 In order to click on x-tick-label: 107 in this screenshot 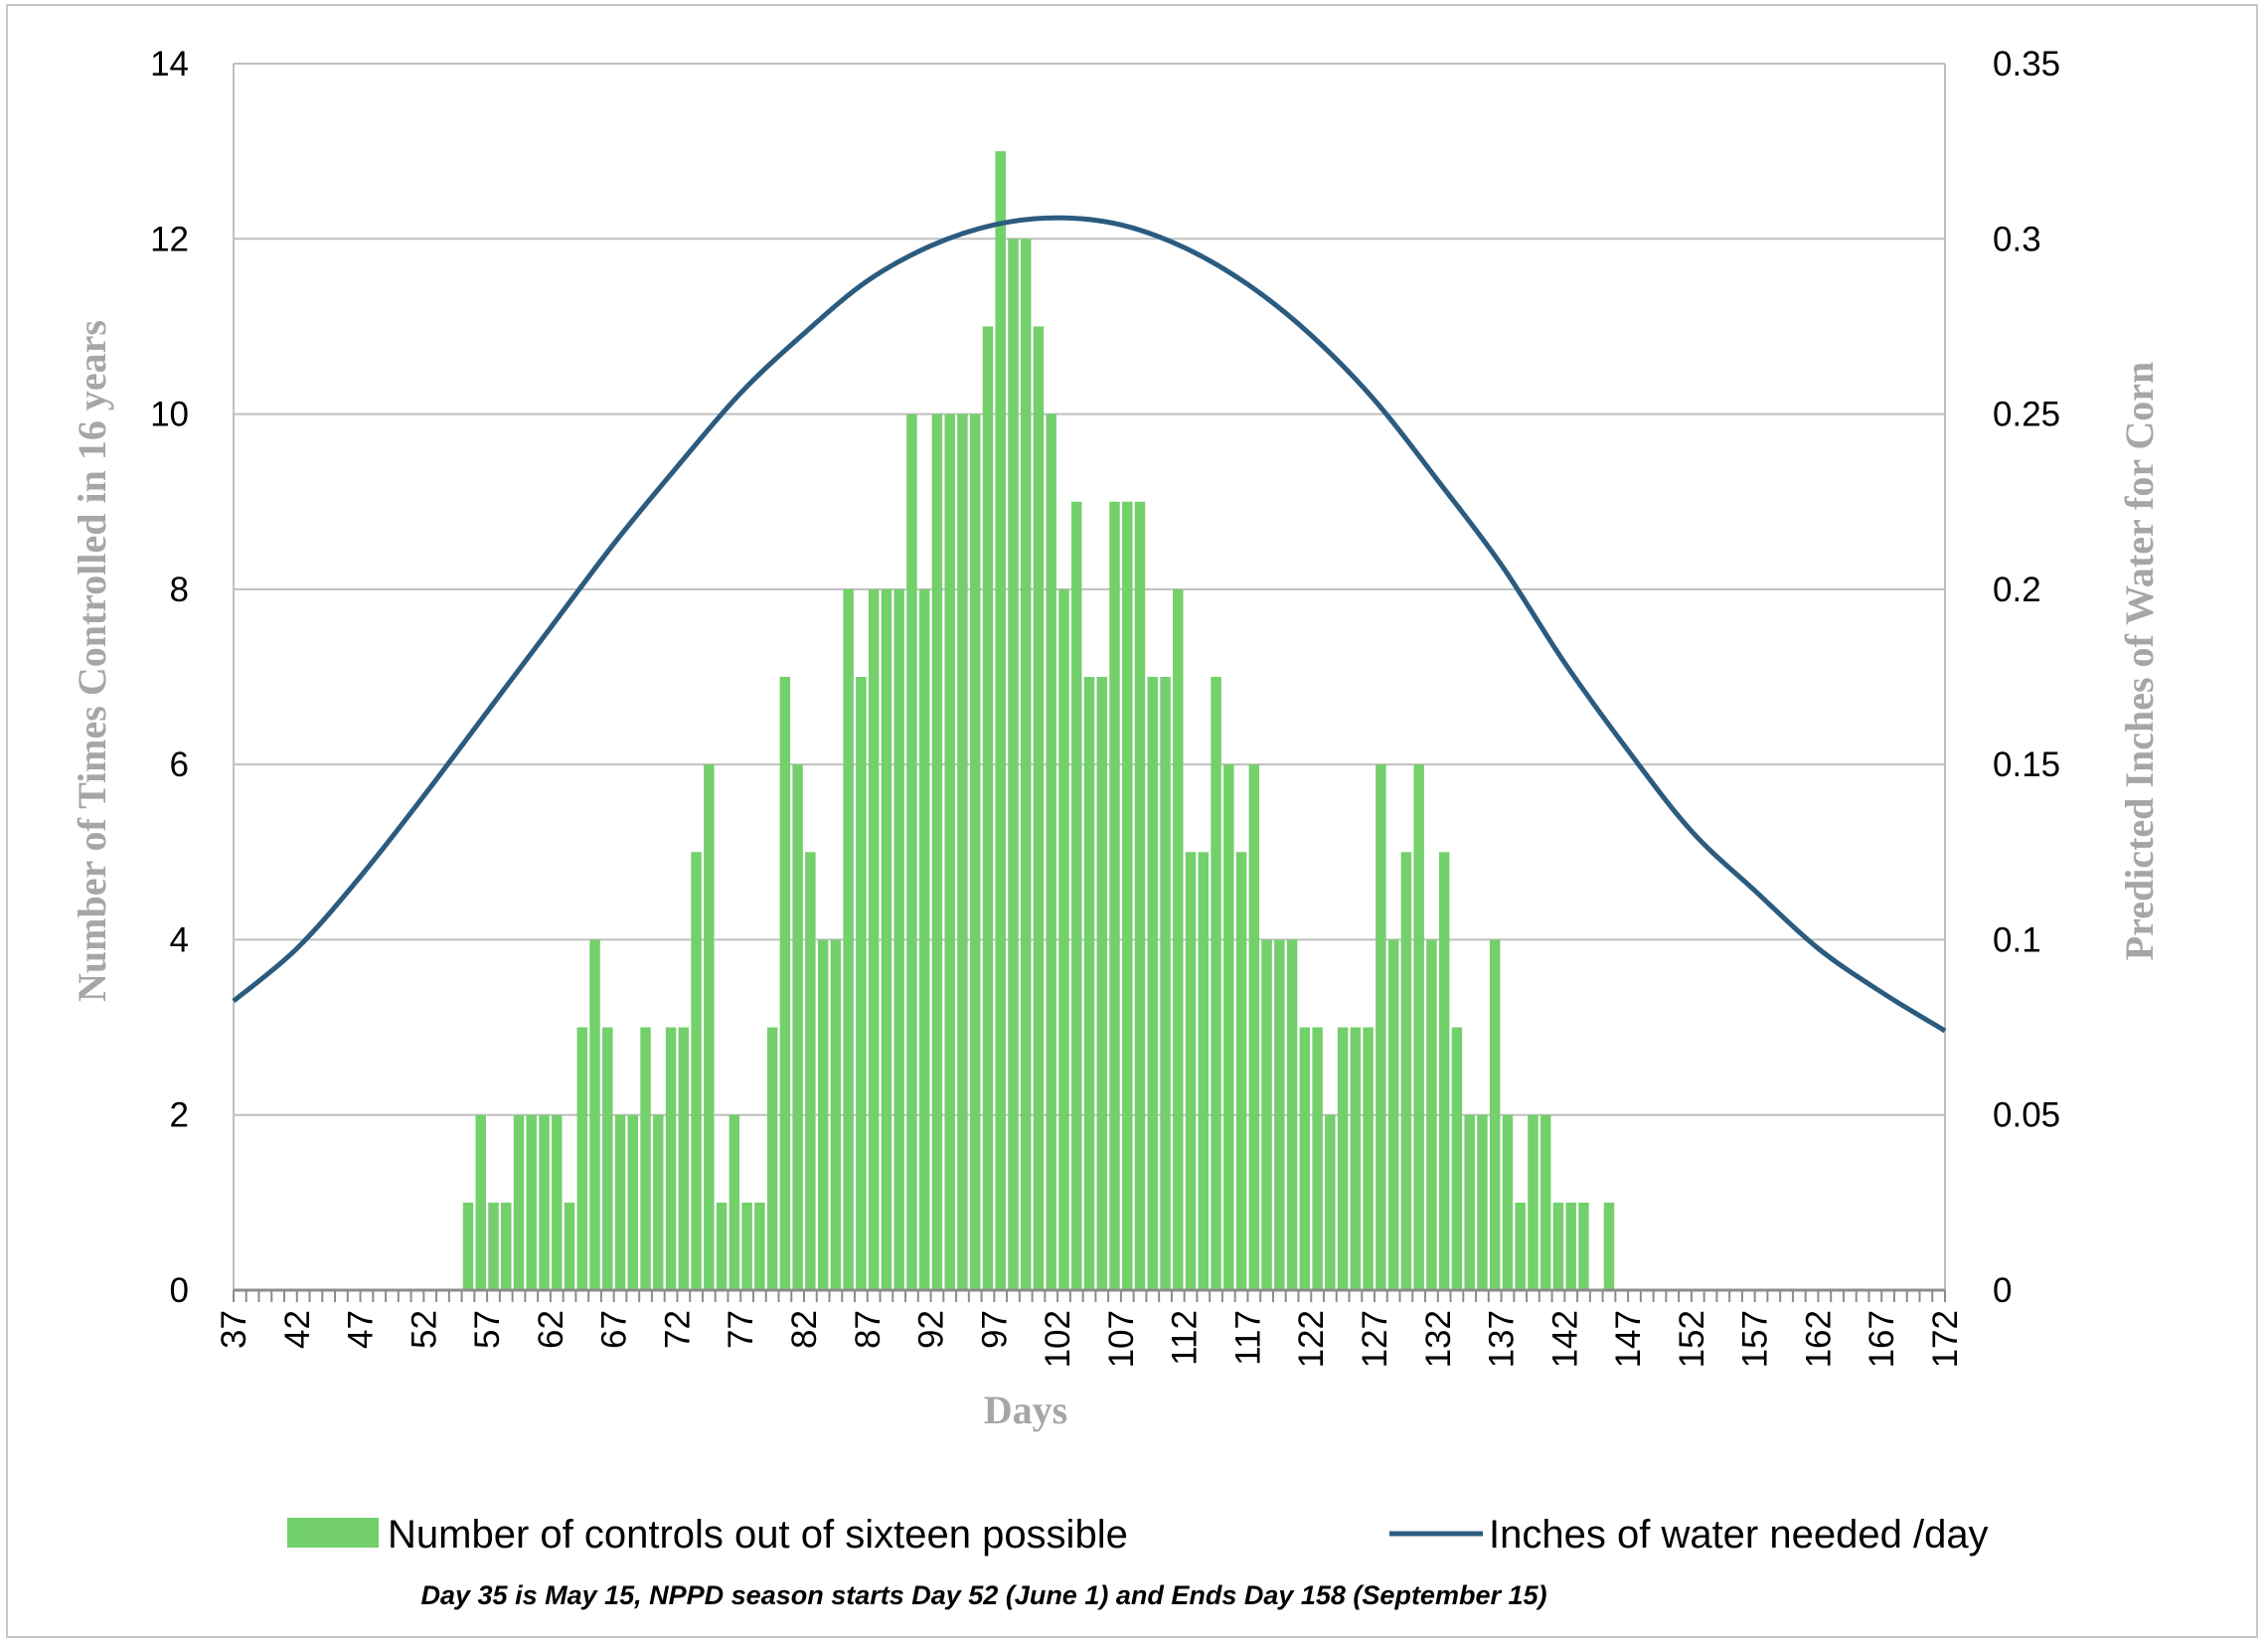, I will do `click(1122, 1339)`.